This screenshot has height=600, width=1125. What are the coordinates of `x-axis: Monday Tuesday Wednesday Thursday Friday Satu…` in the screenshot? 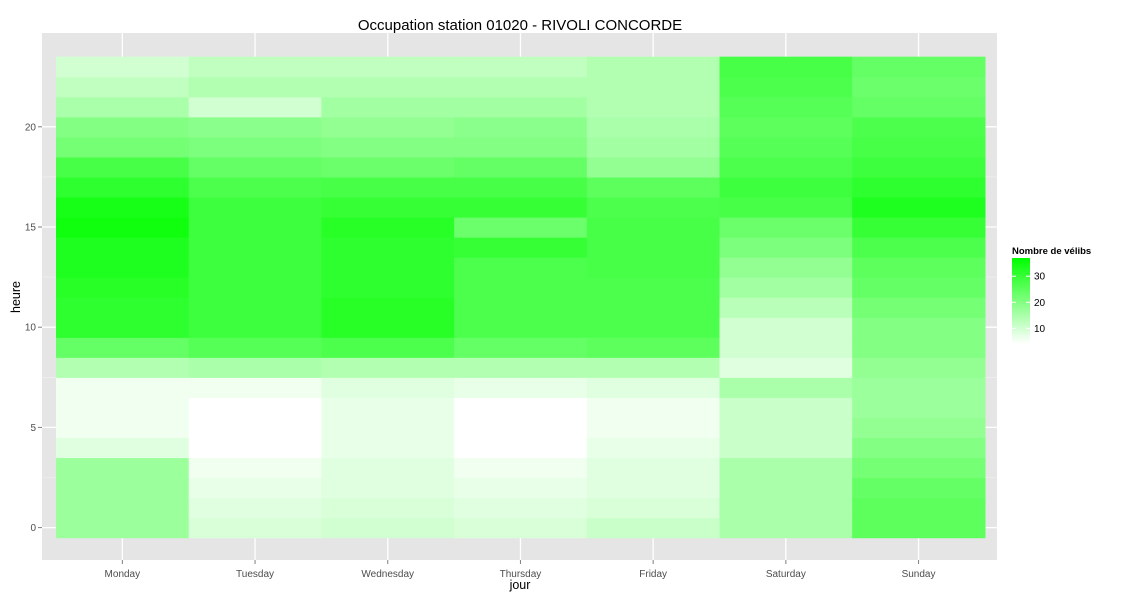 It's located at (520, 570).